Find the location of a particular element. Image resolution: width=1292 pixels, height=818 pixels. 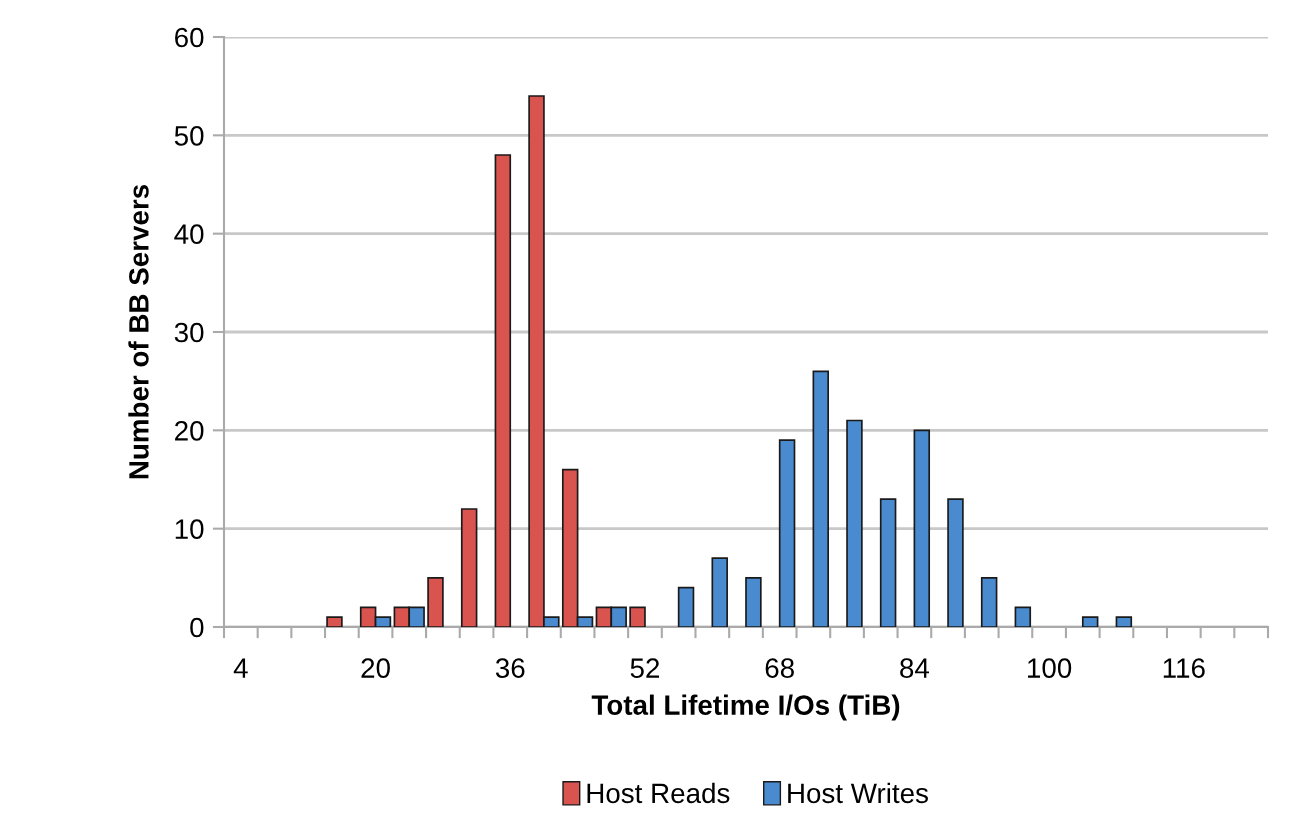

y-tick-label: 20 is located at coordinates (189, 431).